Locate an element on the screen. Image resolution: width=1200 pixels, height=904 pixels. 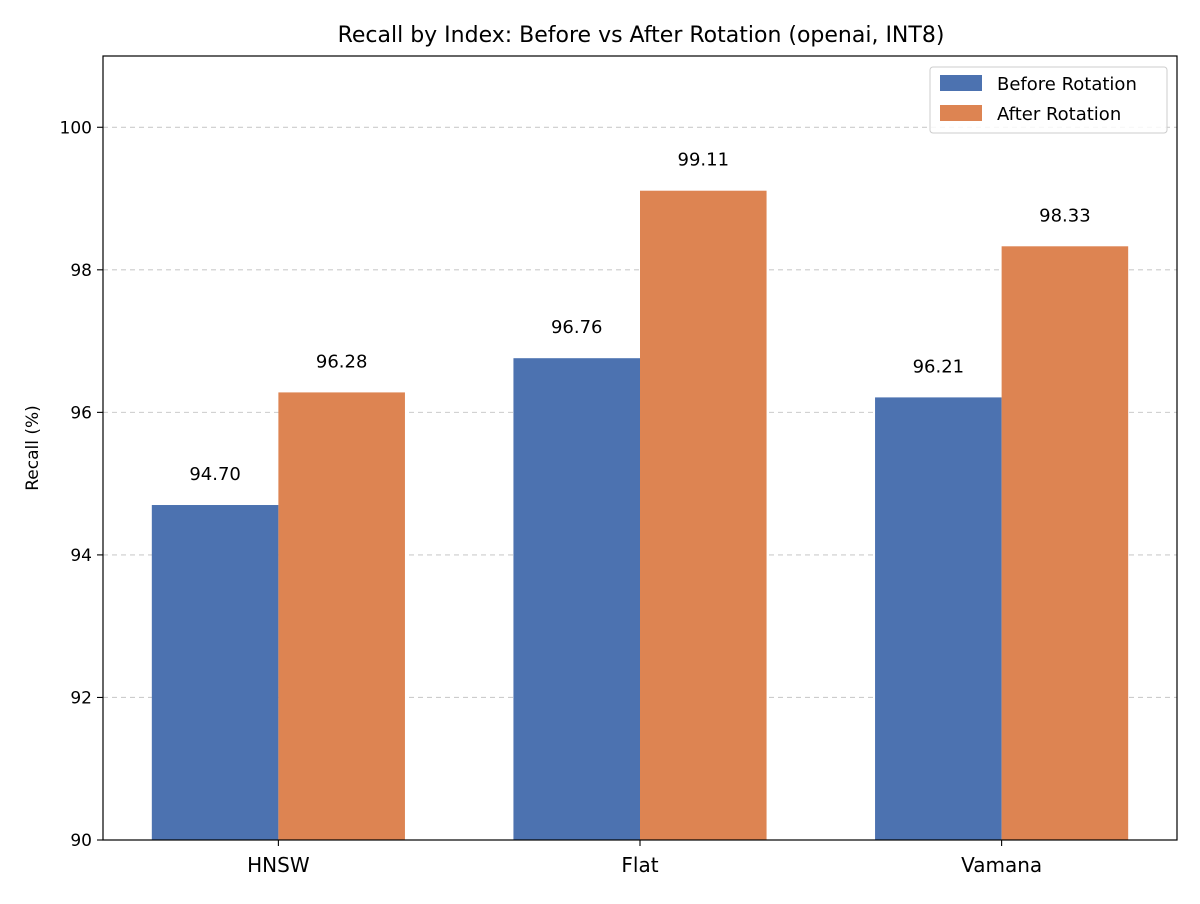
x-tick-label: HNSW is located at coordinates (278, 865).